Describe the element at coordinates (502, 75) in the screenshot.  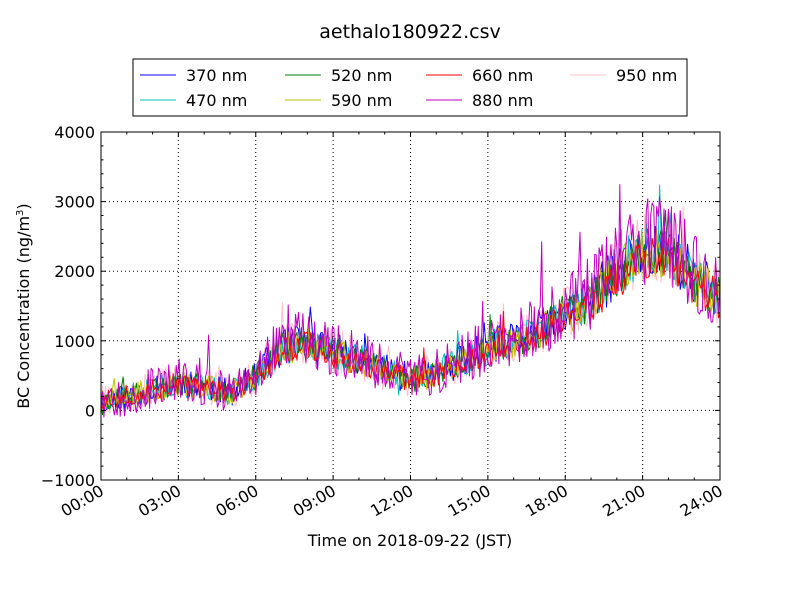
I see `legend-label: 660 nm` at that location.